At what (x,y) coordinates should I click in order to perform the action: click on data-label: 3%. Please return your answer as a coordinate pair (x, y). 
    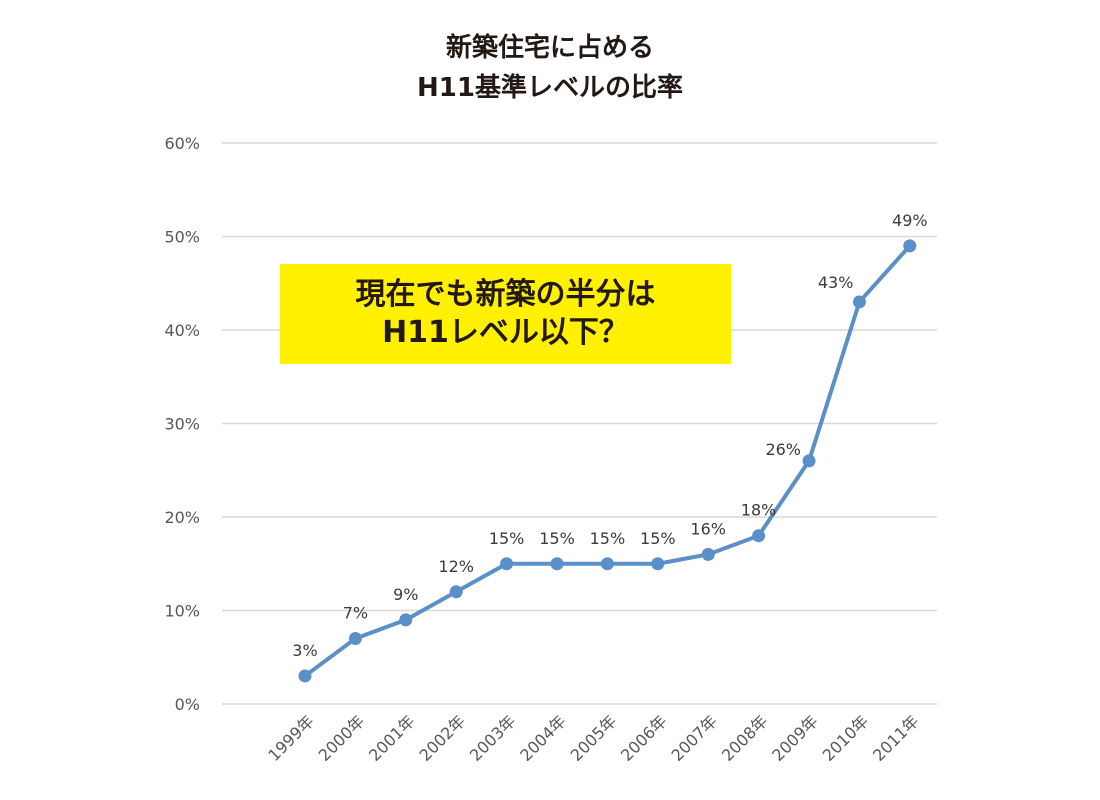
    Looking at the image, I should click on (304, 650).